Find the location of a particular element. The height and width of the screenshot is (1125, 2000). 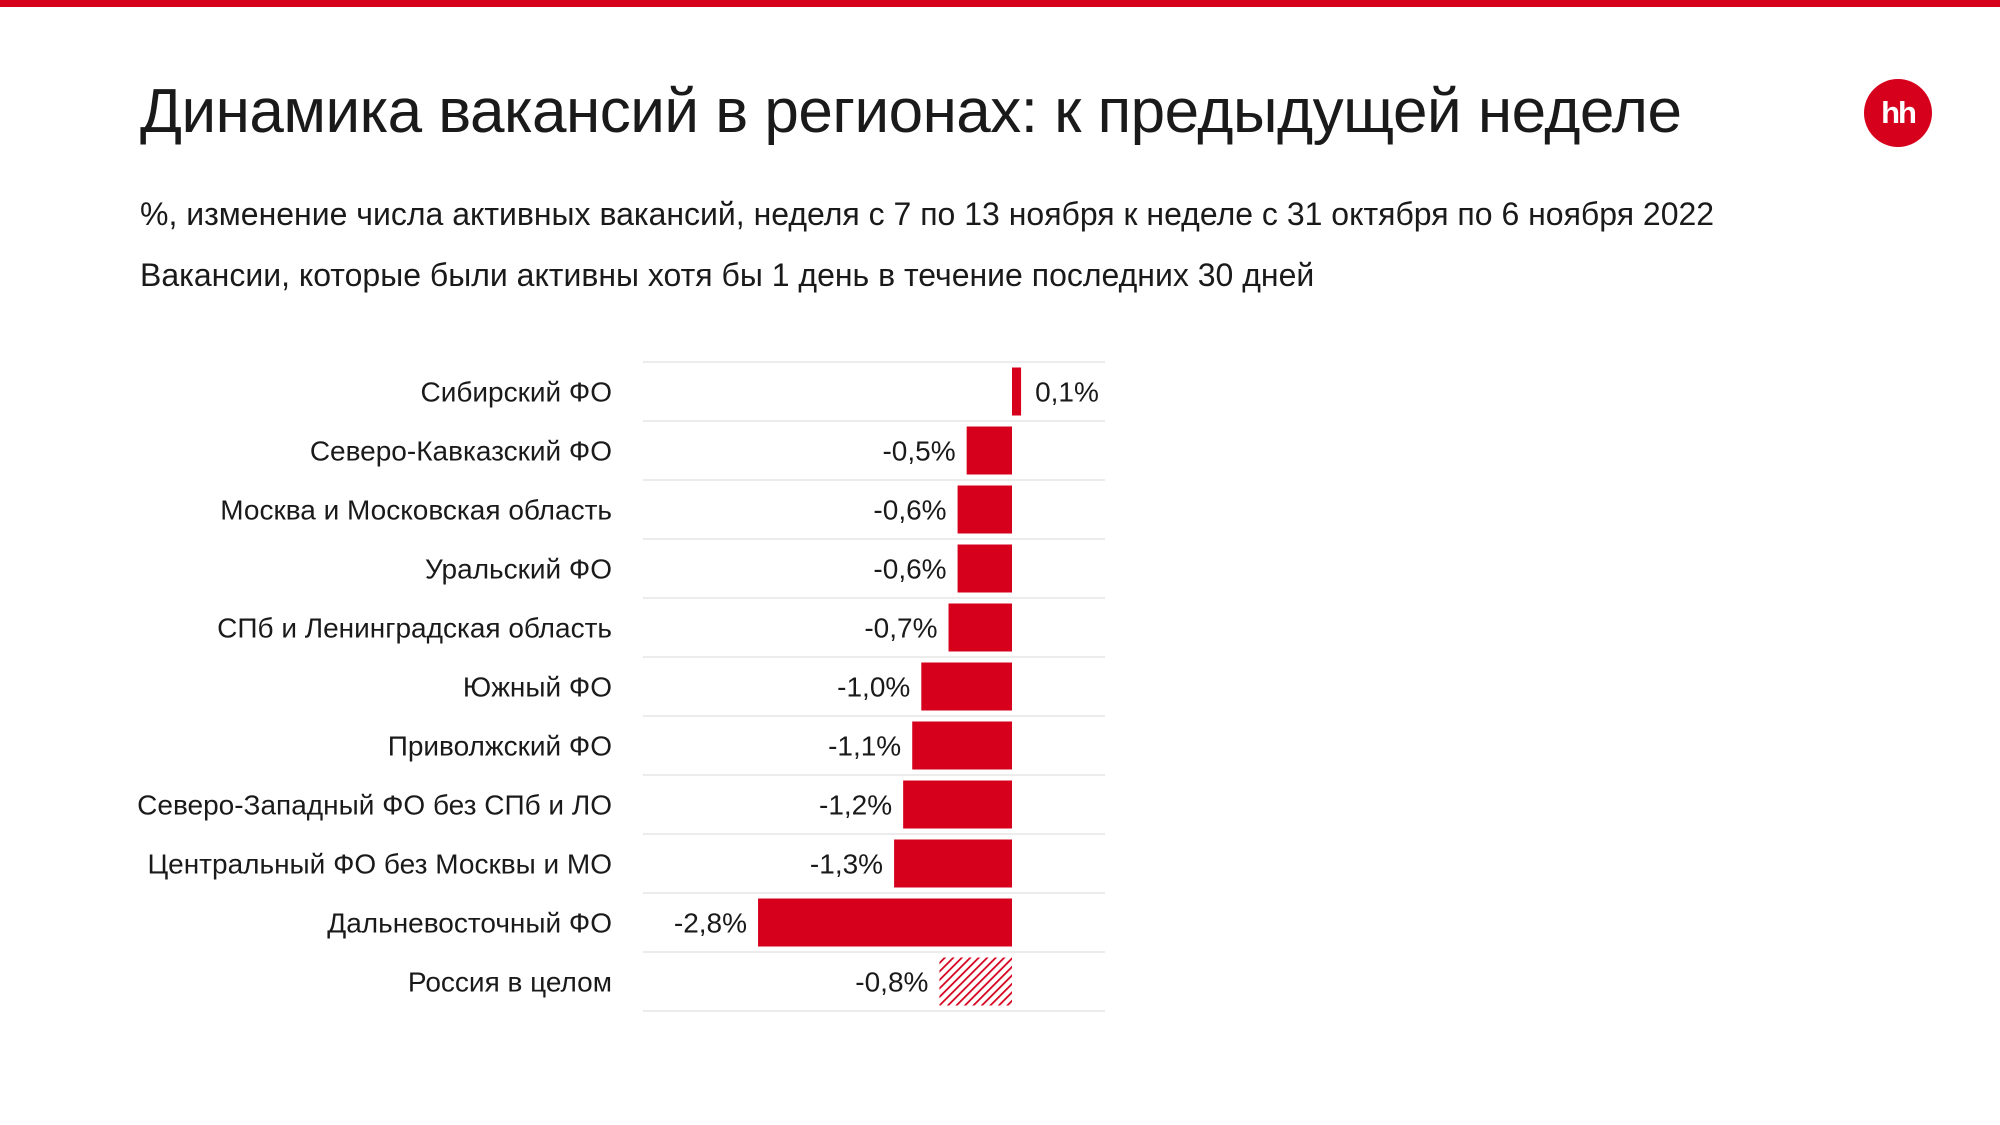

value-label: -2,8% is located at coordinates (710, 923).